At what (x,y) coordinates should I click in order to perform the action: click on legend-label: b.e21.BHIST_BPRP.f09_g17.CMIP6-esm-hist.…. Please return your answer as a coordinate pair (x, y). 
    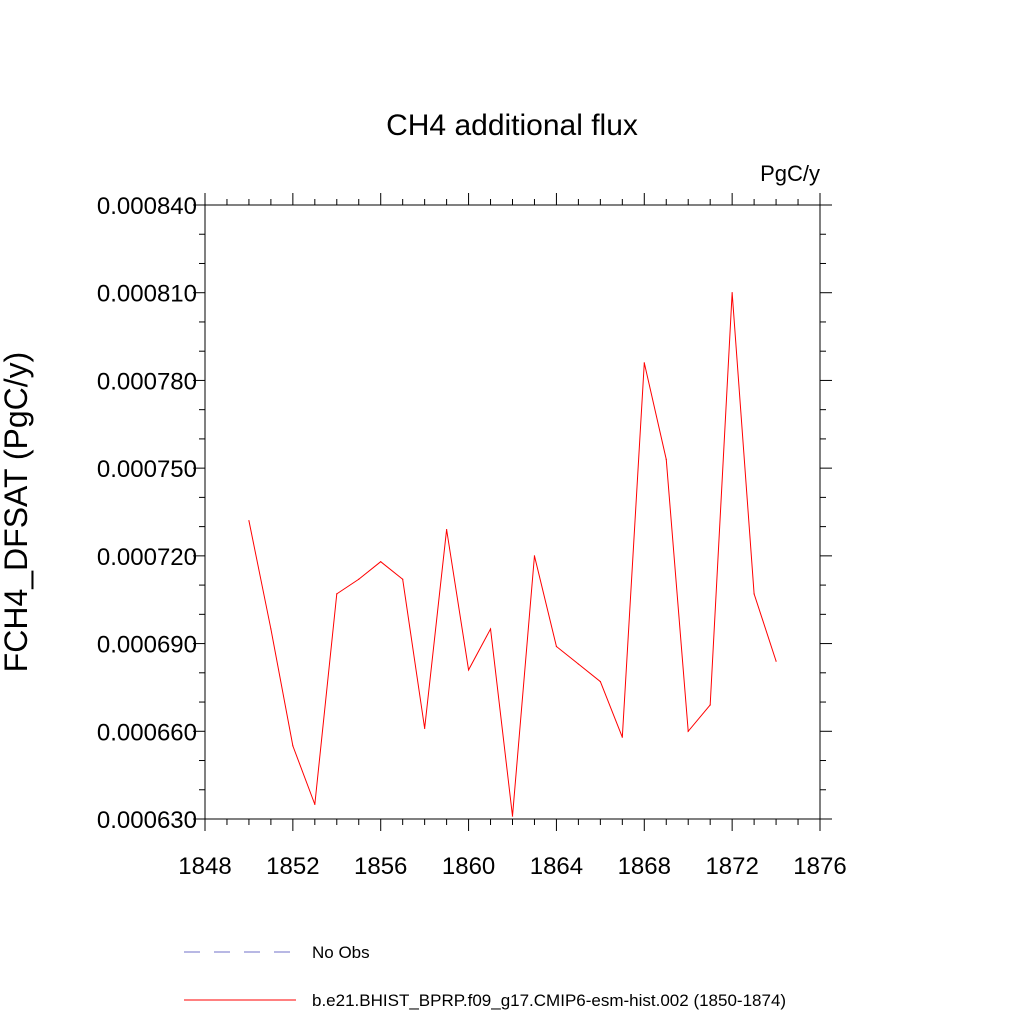
    Looking at the image, I should click on (549, 1000).